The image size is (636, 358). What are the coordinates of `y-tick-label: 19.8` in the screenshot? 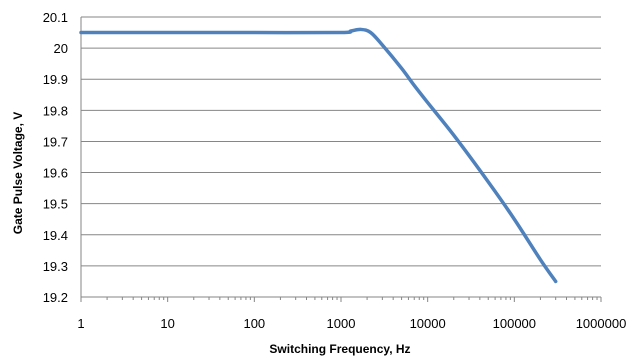 It's located at (55, 110).